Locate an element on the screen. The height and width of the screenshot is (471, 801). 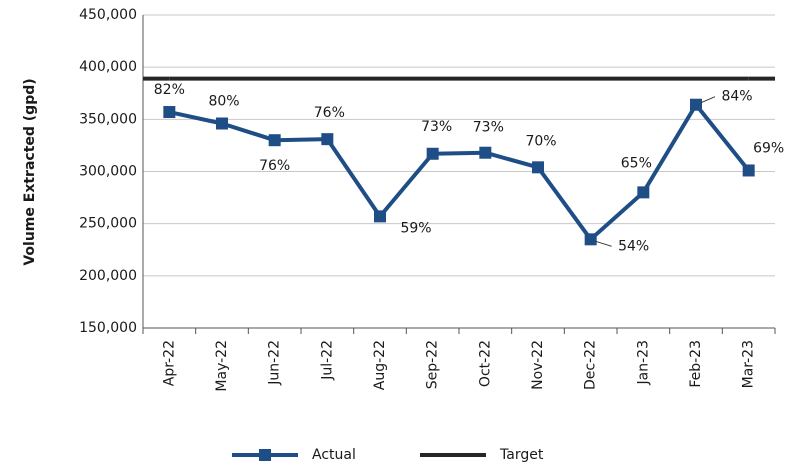
x-tick-label: Nov-22 is located at coordinates (538, 365).